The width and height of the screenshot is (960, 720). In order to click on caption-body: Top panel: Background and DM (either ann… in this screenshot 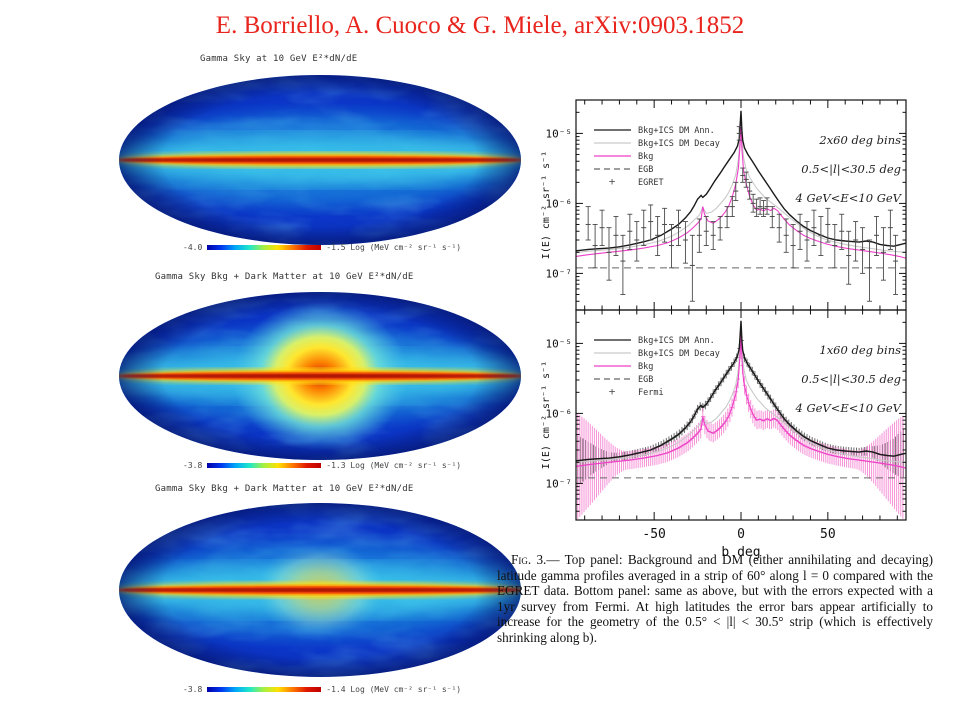, I will do `click(715, 598)`.